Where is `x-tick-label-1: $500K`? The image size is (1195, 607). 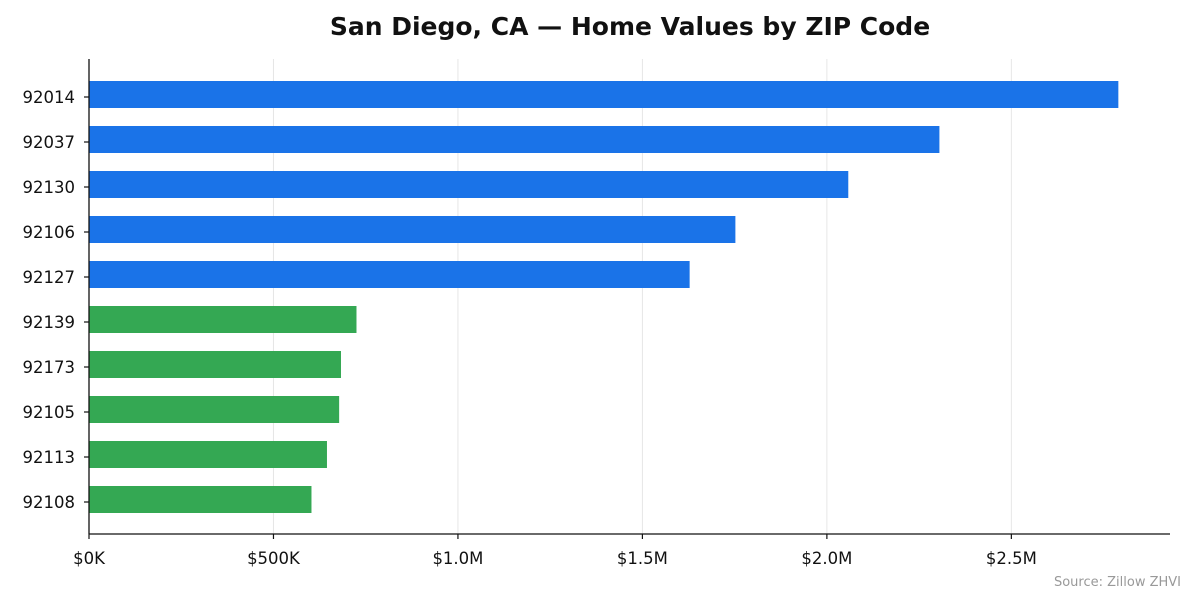
x-tick-label-1: $500K is located at coordinates (274, 558).